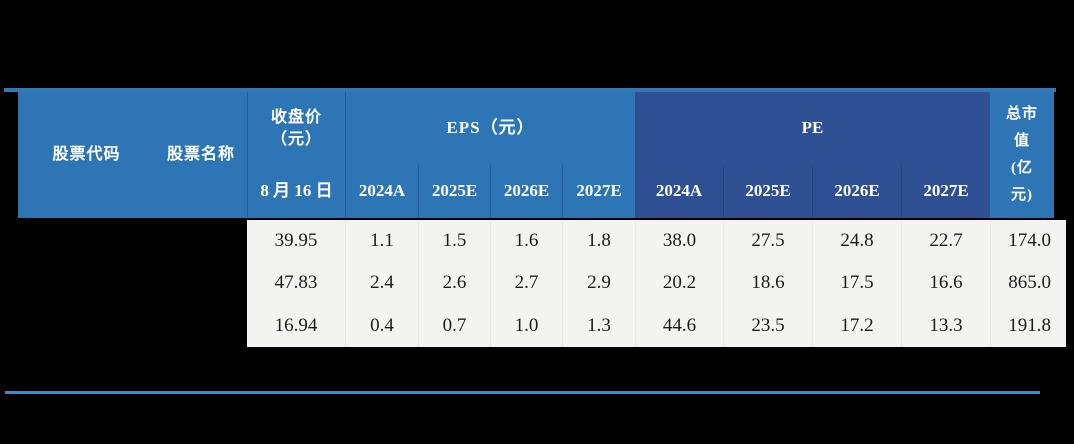 The height and width of the screenshot is (444, 1074). What do you see at coordinates (1022, 195) in the screenshot?
I see `header-market-cap-line4: 元)` at bounding box center [1022, 195].